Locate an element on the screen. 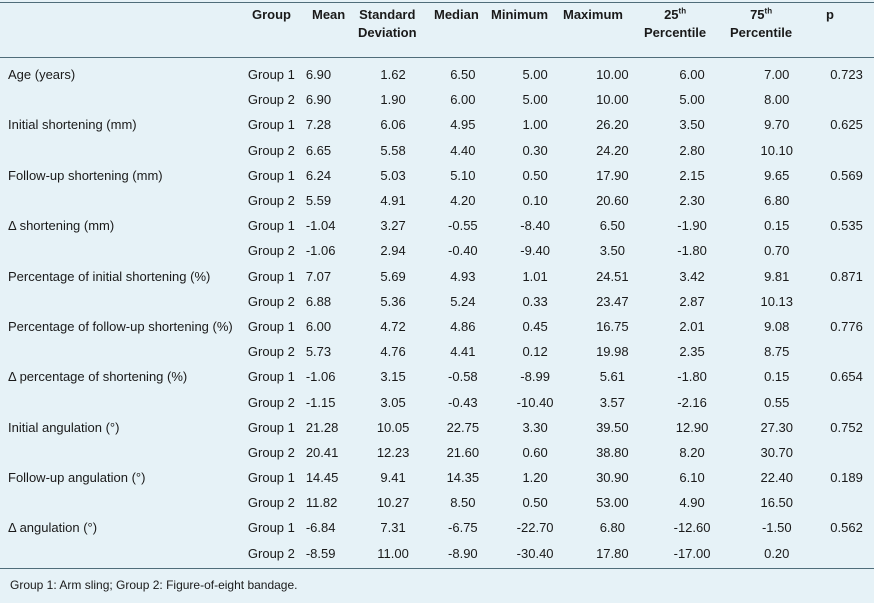  cell-p25: 3.42 is located at coordinates (692, 276).